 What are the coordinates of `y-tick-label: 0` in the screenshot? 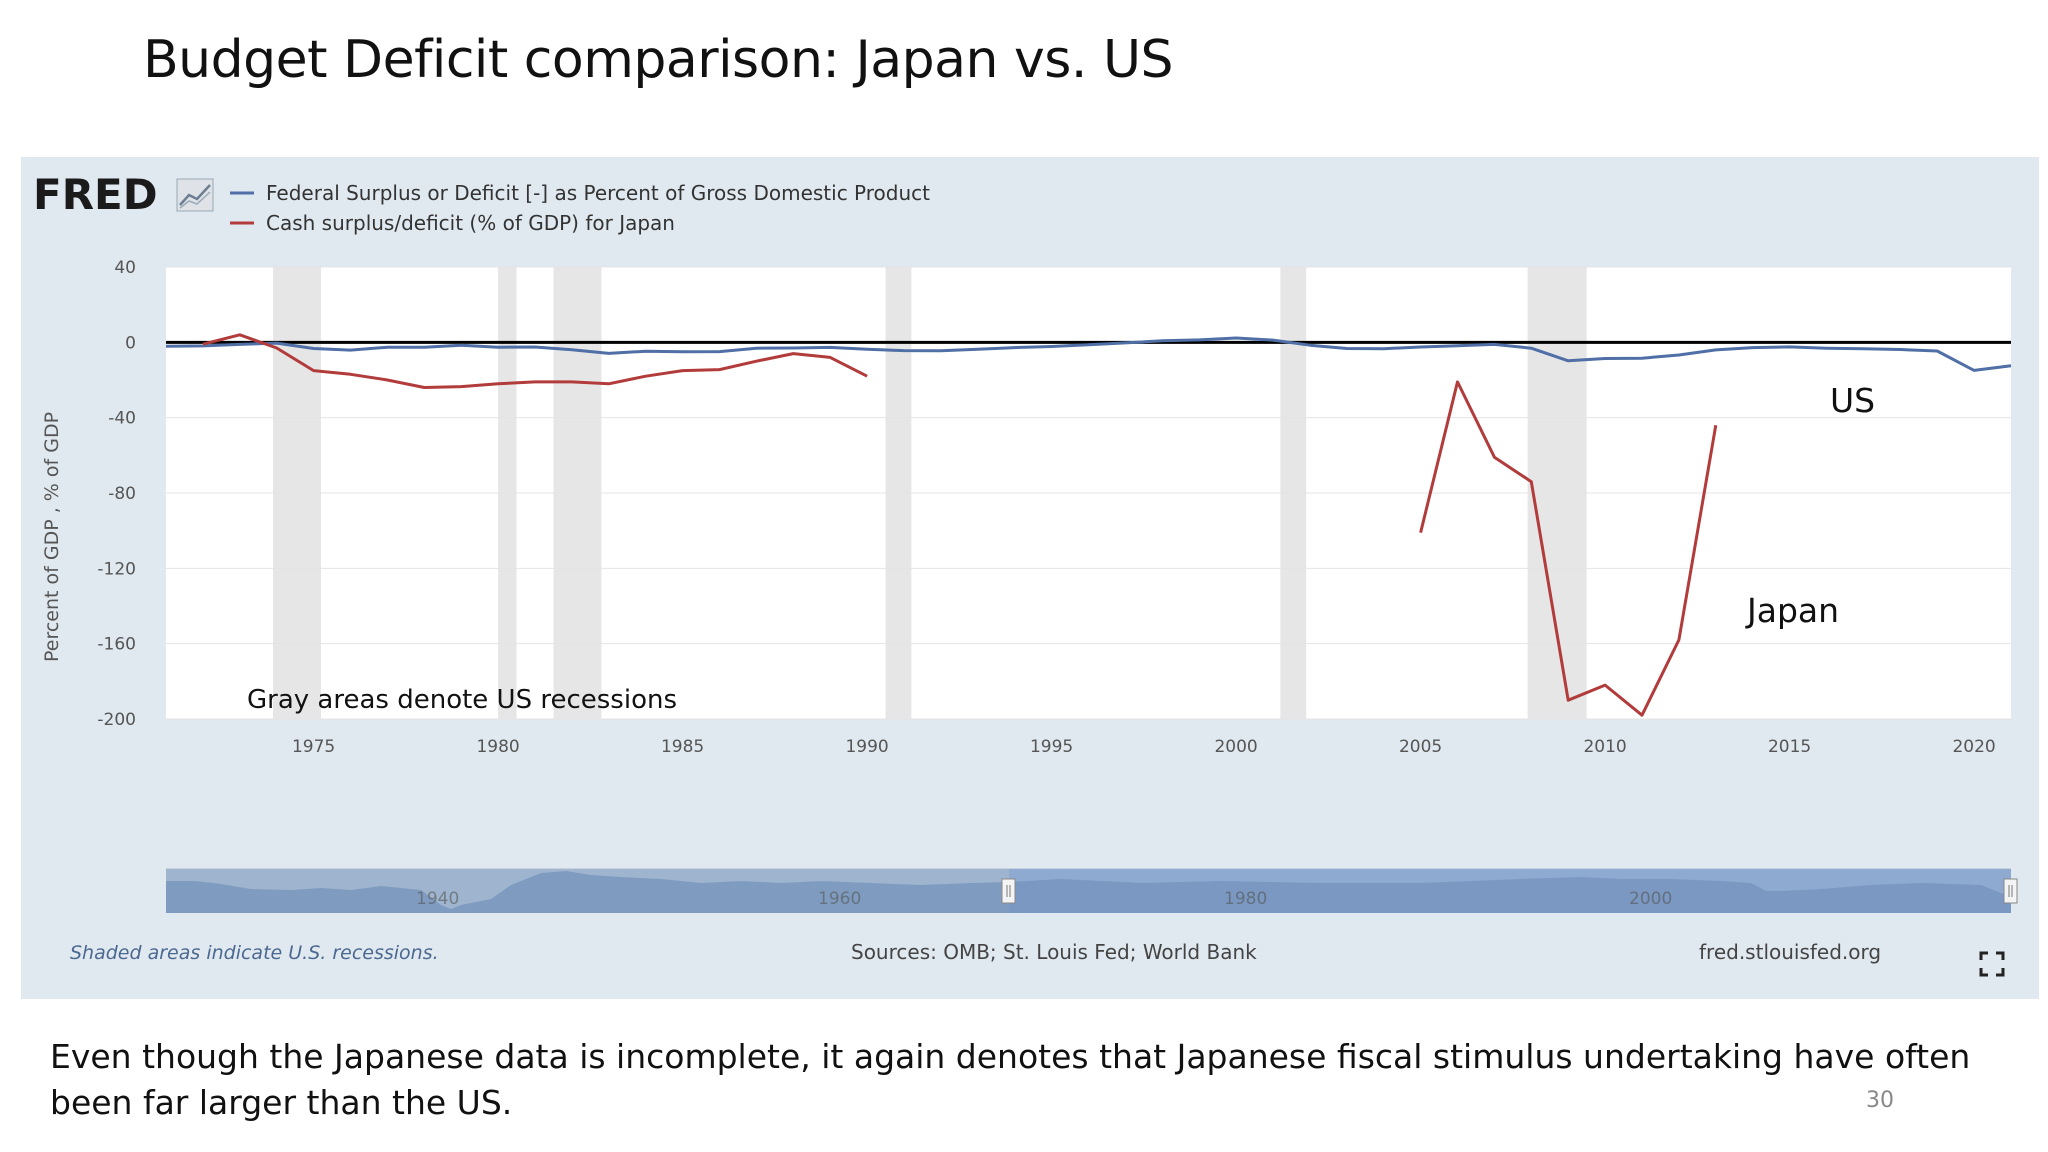 It's located at (130, 343).